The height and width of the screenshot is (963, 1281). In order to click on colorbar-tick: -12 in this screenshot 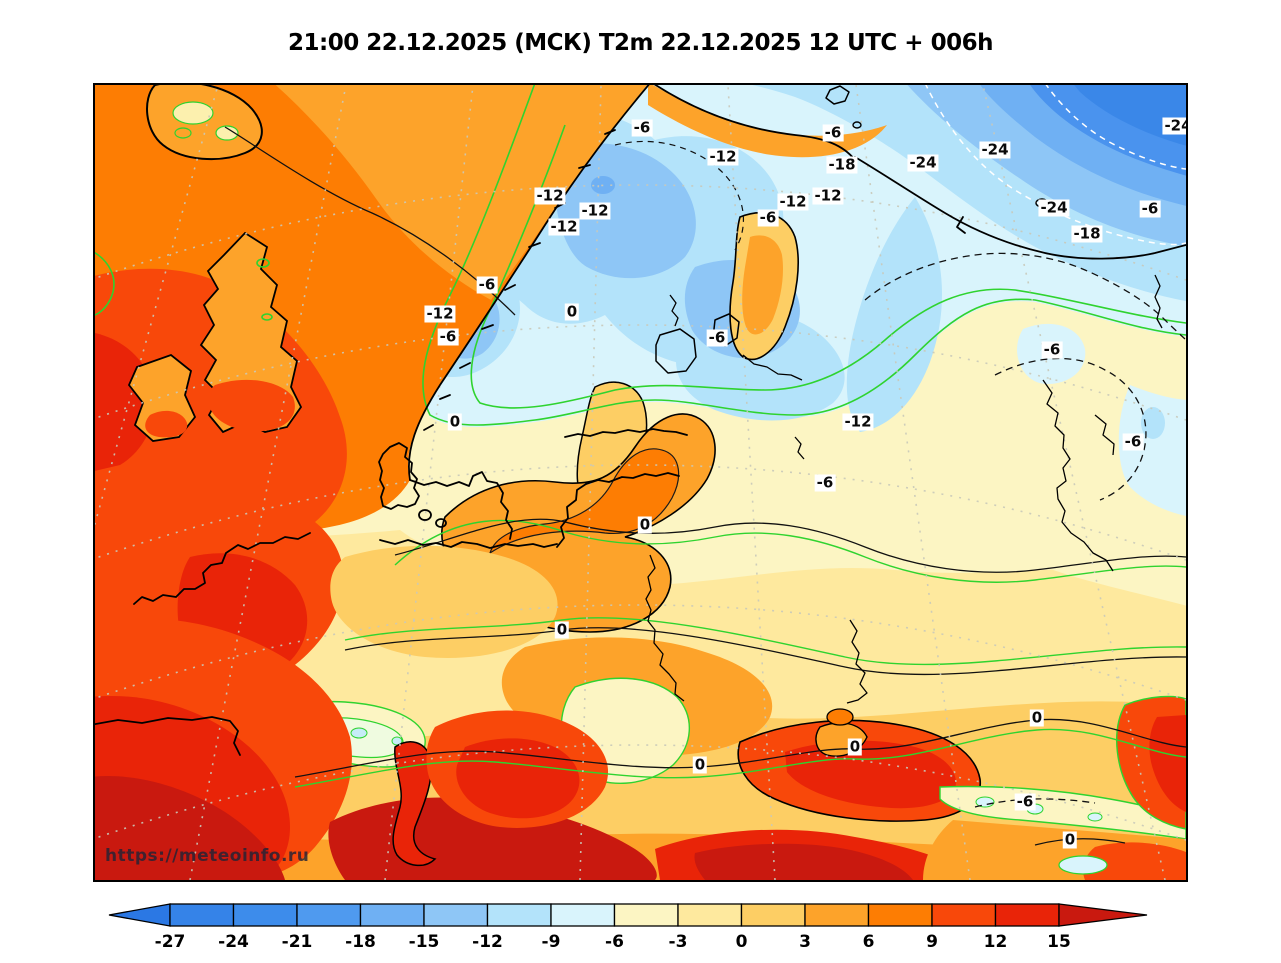, I will do `click(487, 942)`.